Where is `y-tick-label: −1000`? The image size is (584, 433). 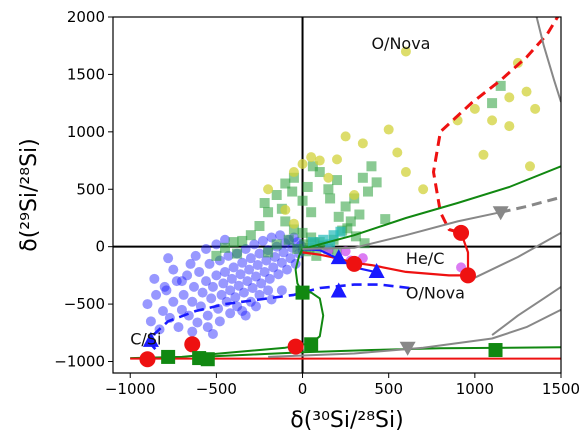 y-tick-label: −1000 is located at coordinates (79, 362).